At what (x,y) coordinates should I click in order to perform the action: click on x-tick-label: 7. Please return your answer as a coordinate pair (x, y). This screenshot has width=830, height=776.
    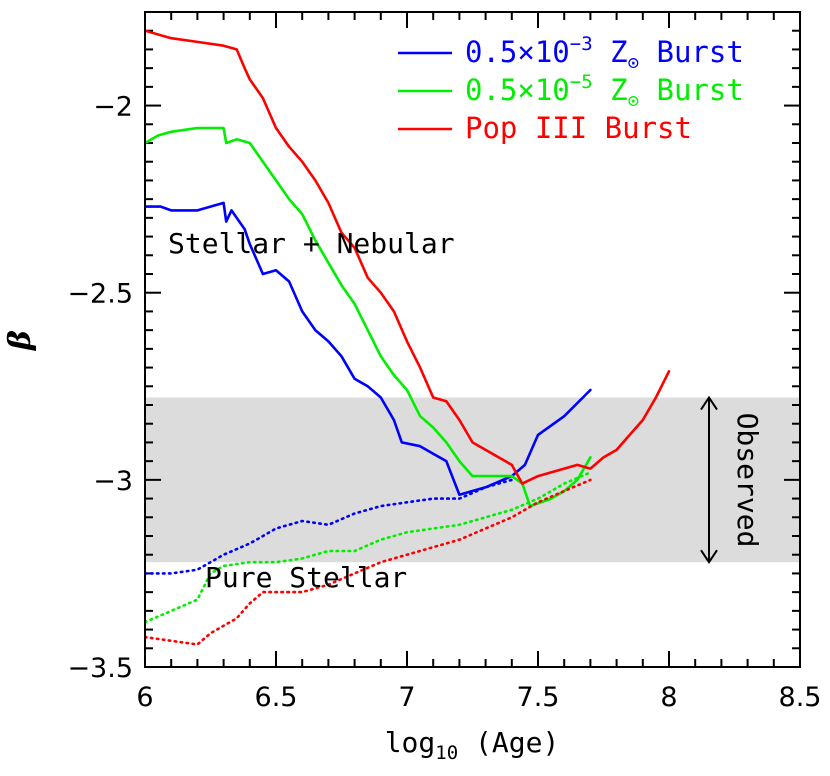
    Looking at the image, I should click on (406, 697).